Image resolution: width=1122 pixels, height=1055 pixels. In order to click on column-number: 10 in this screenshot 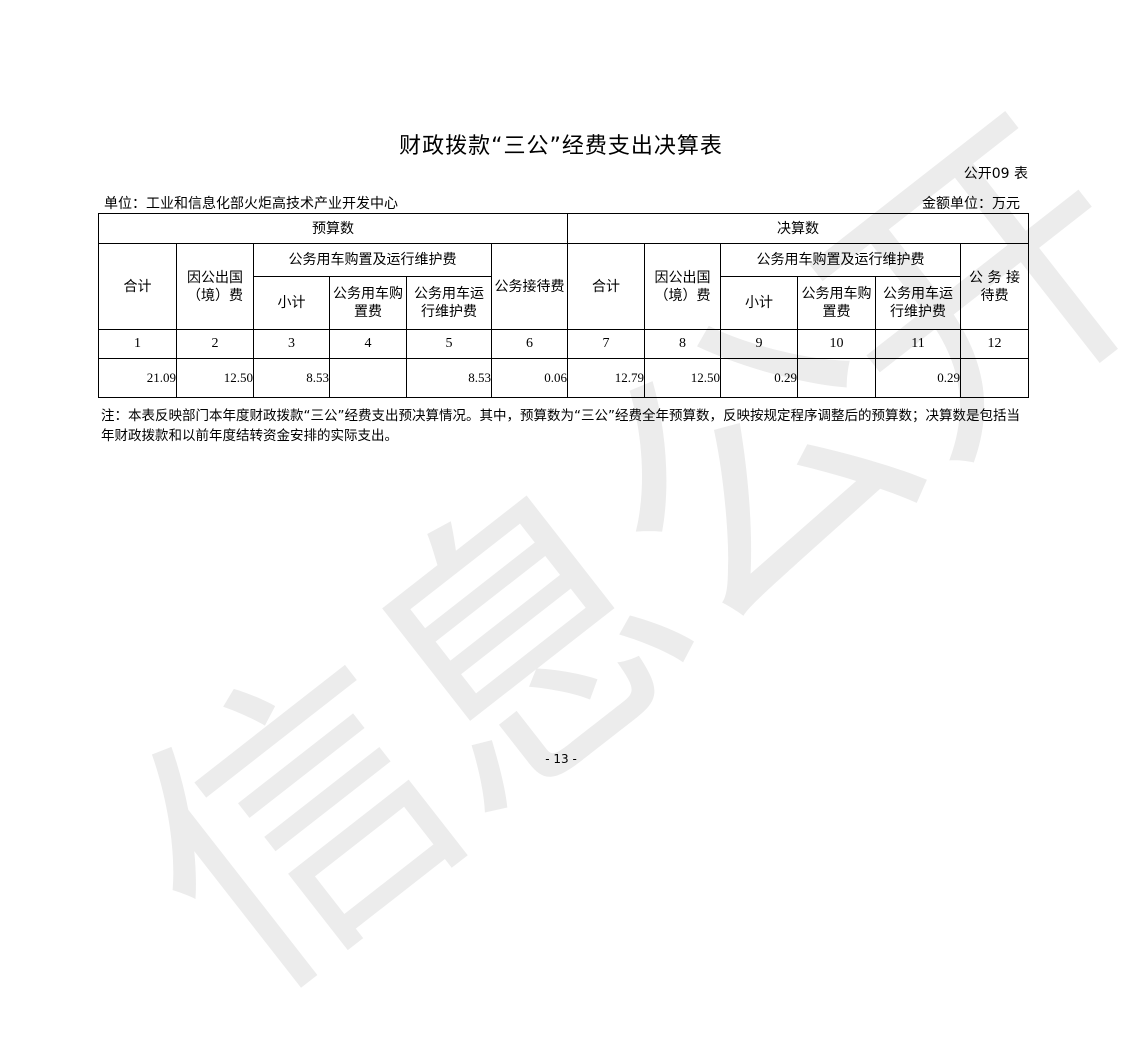, I will do `click(836, 344)`.